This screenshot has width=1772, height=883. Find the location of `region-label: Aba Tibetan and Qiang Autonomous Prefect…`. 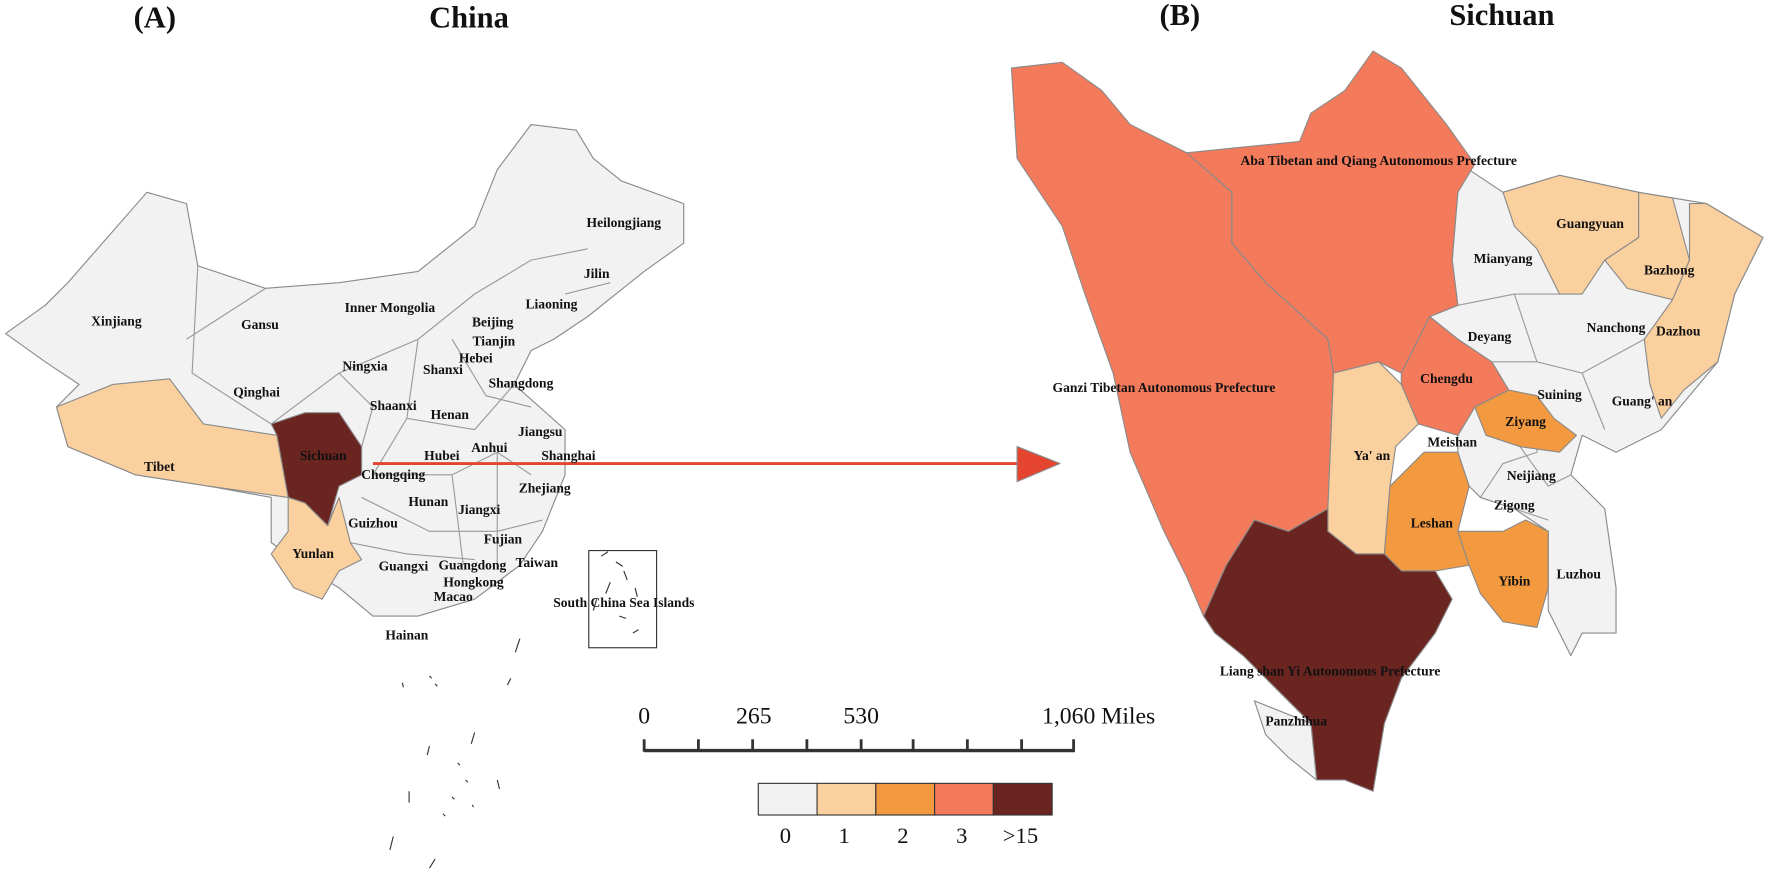

region-label: Aba Tibetan and Qiang Autonomous Prefect… is located at coordinates (1379, 160).